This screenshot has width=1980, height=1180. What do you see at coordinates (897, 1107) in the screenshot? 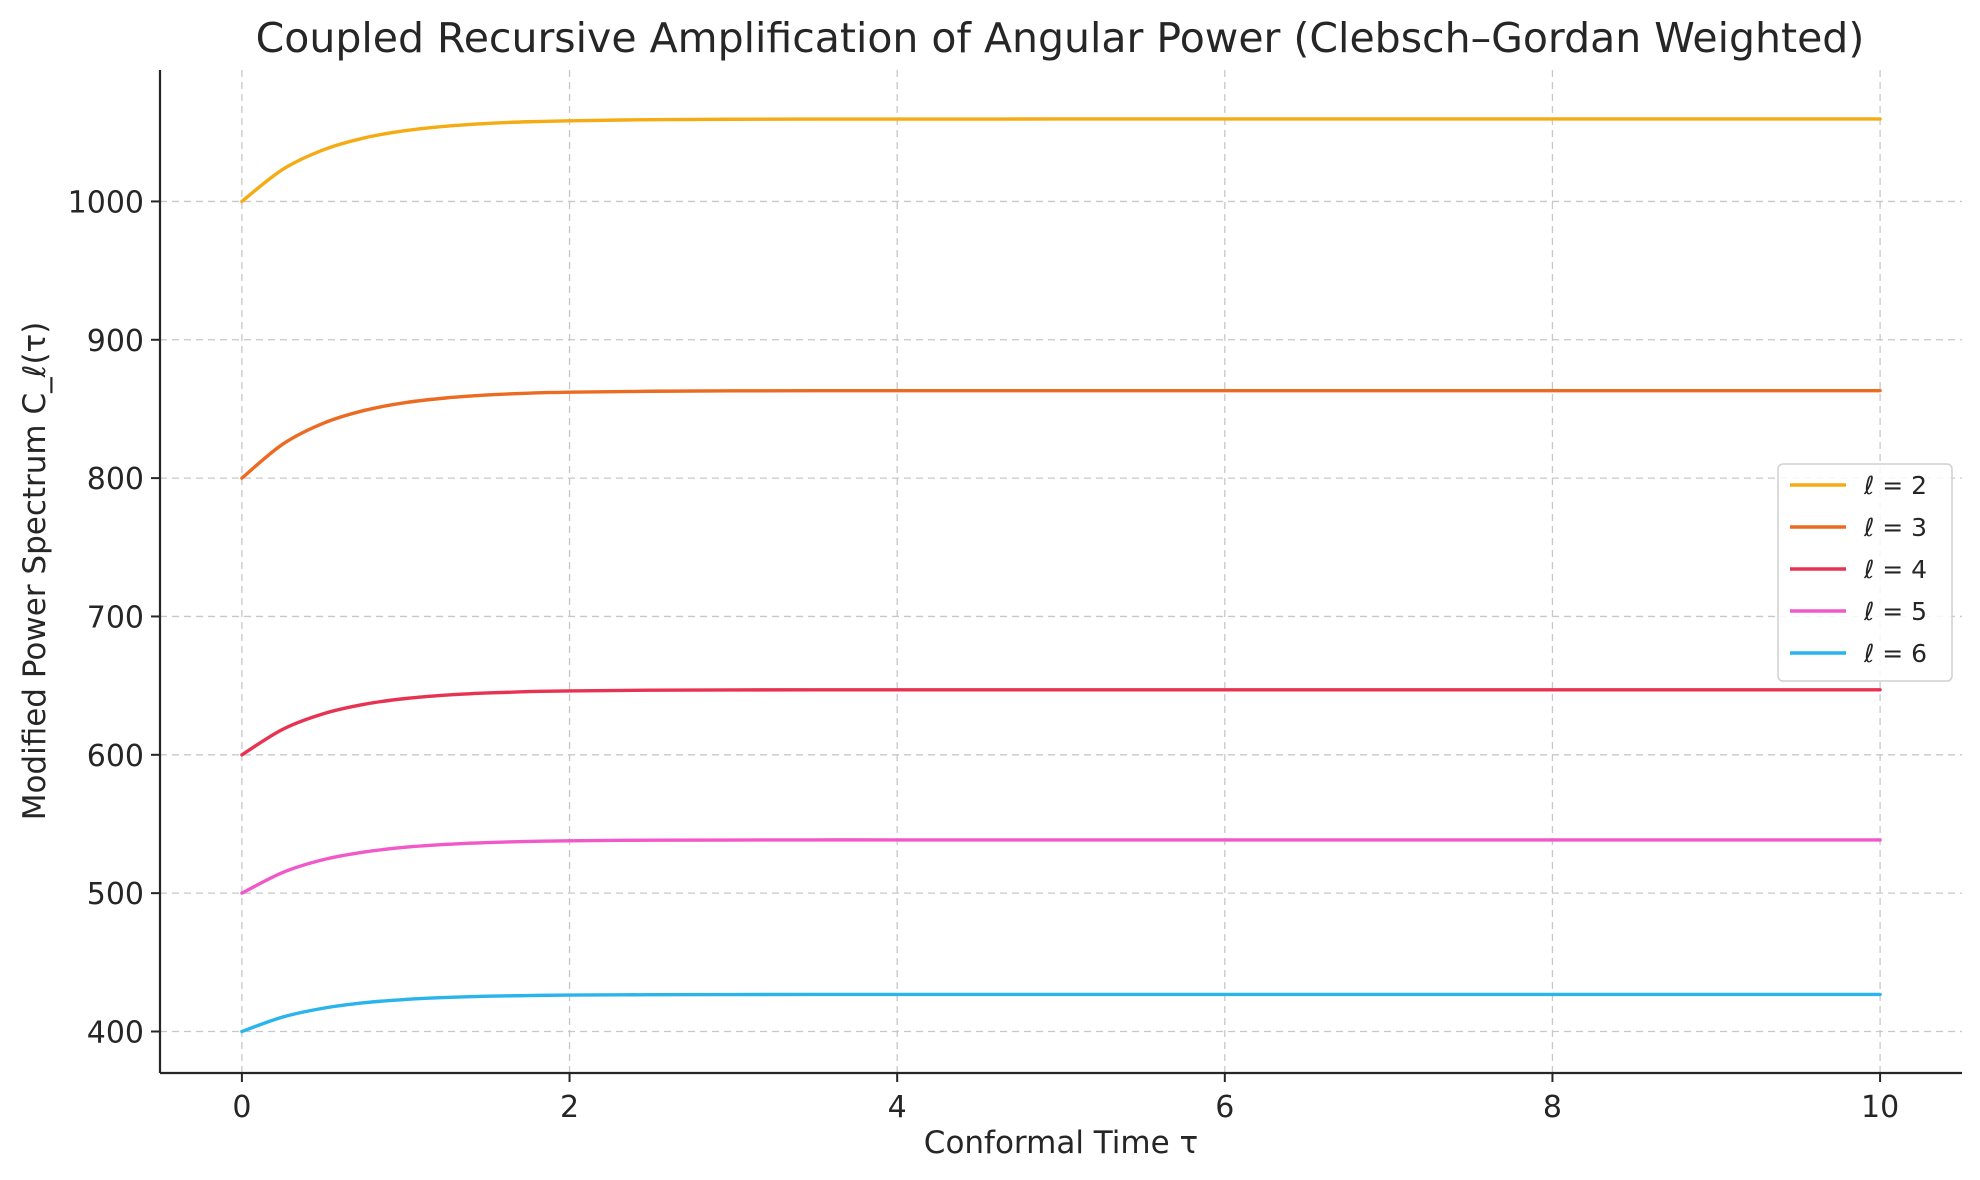
I see `x-tick-label: 4` at bounding box center [897, 1107].